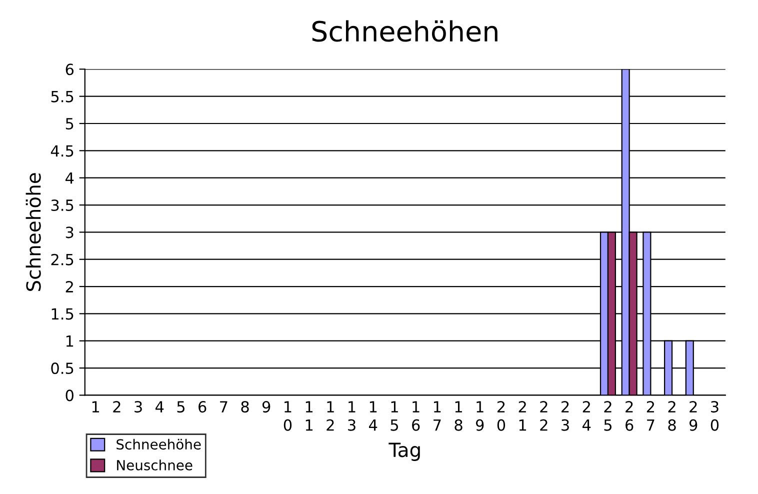 Image resolution: width=758 pixels, height=494 pixels. I want to click on y-tick-label: 2, so click(69, 286).